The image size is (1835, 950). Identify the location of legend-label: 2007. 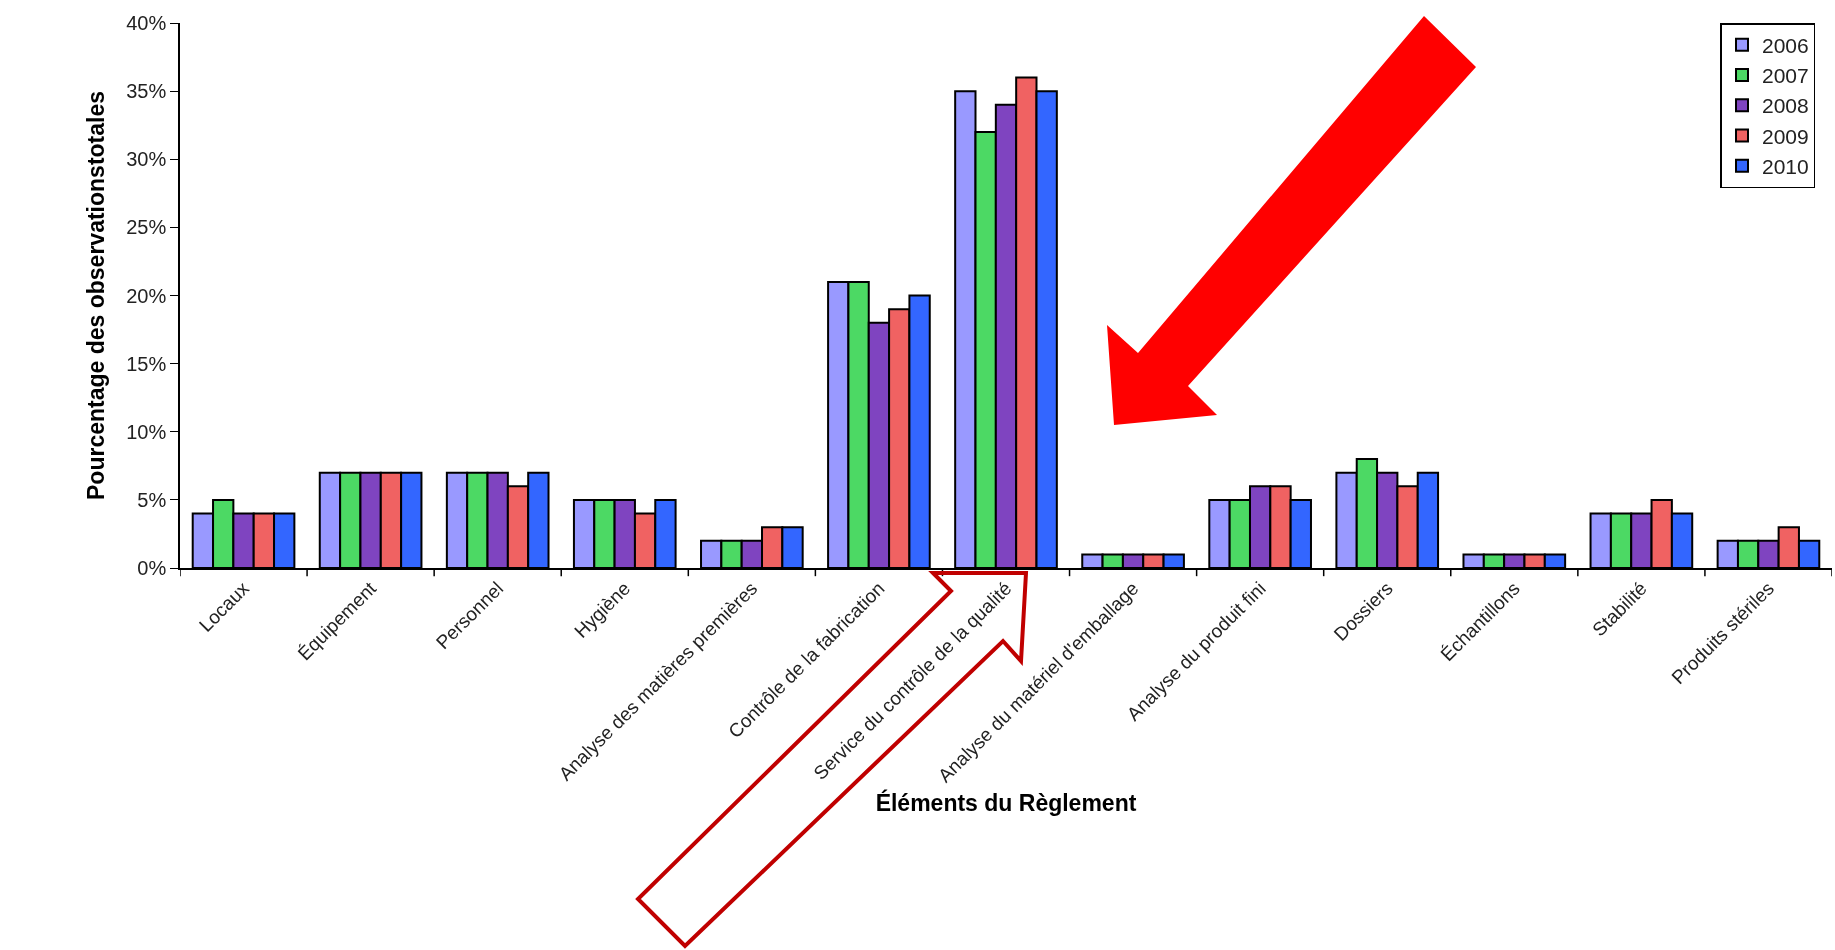
(1785, 76).